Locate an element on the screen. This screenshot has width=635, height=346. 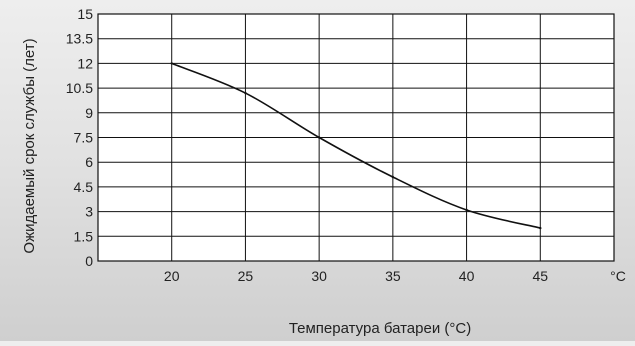
x-tick-label: 20 is located at coordinates (172, 276).